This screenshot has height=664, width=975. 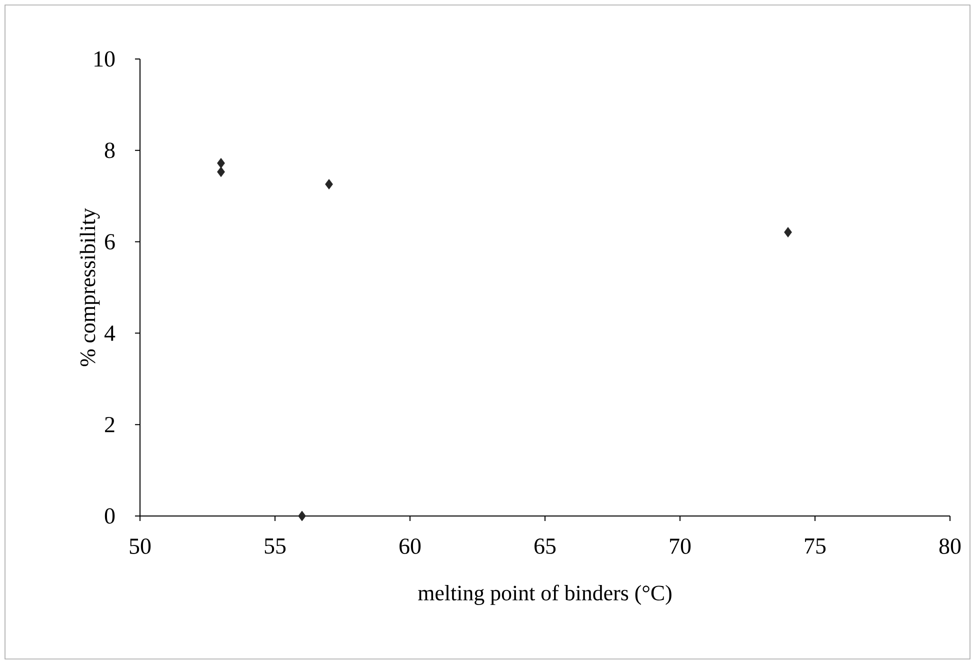 What do you see at coordinates (110, 333) in the screenshot?
I see `y-tick-label: 4` at bounding box center [110, 333].